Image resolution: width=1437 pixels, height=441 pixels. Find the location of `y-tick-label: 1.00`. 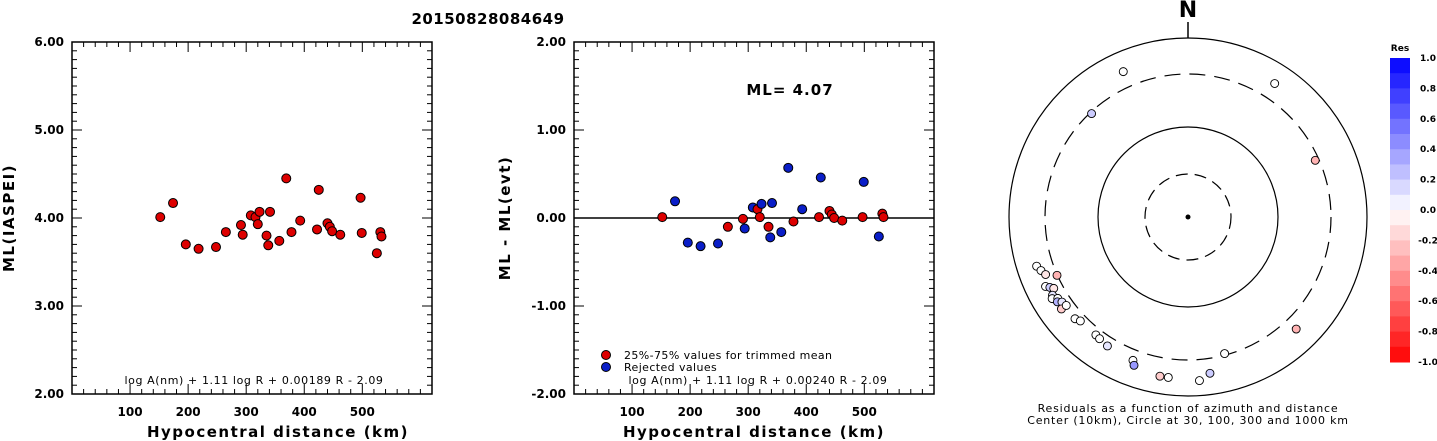

y-tick-label: 1.00 is located at coordinates (551, 130).